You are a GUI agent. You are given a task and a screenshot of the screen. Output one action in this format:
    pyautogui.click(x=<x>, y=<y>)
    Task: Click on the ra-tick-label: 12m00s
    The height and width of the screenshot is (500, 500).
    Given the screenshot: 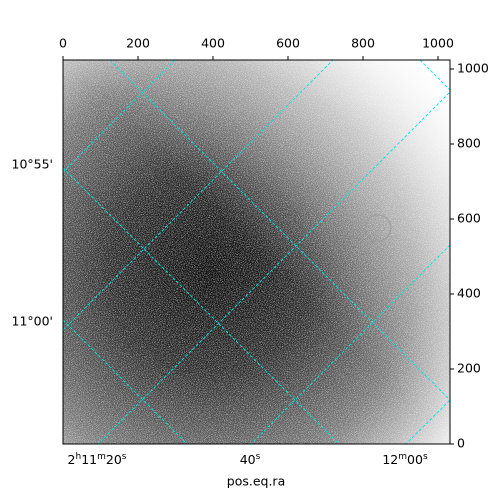 What is the action you would take?
    pyautogui.click(x=405, y=459)
    